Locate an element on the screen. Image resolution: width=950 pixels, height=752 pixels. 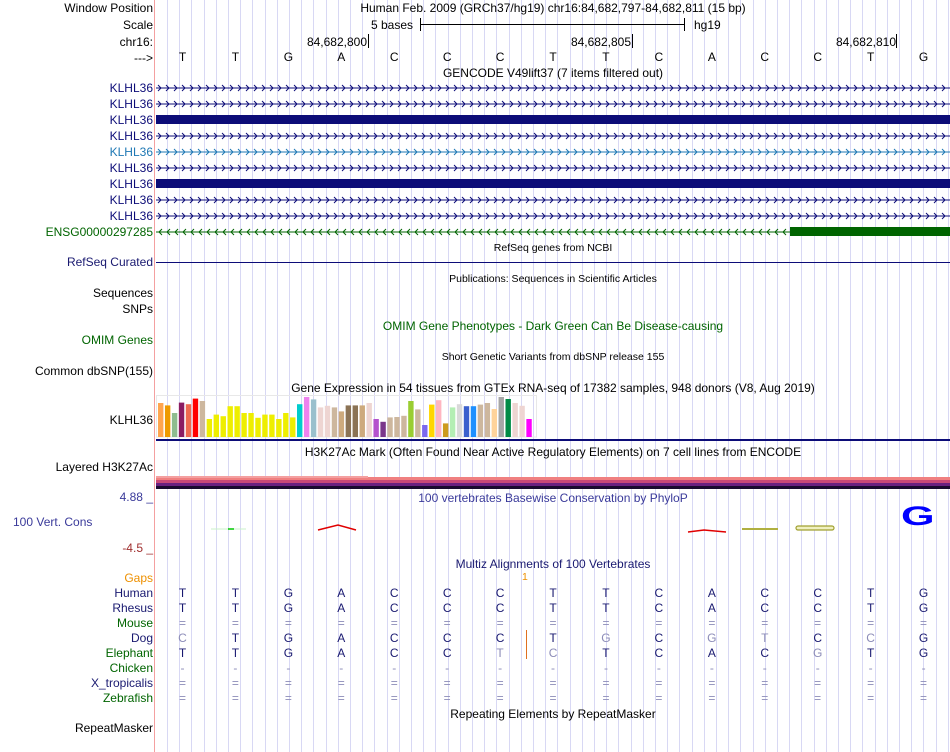
aligned-base: - is located at coordinates (658, 668).